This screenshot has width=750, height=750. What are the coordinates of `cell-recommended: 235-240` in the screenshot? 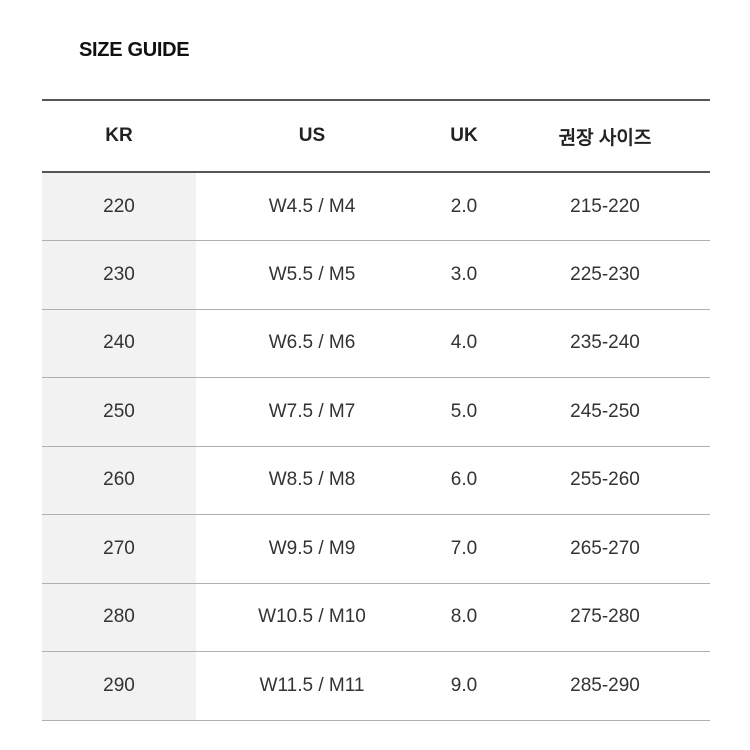 It's located at (605, 343).